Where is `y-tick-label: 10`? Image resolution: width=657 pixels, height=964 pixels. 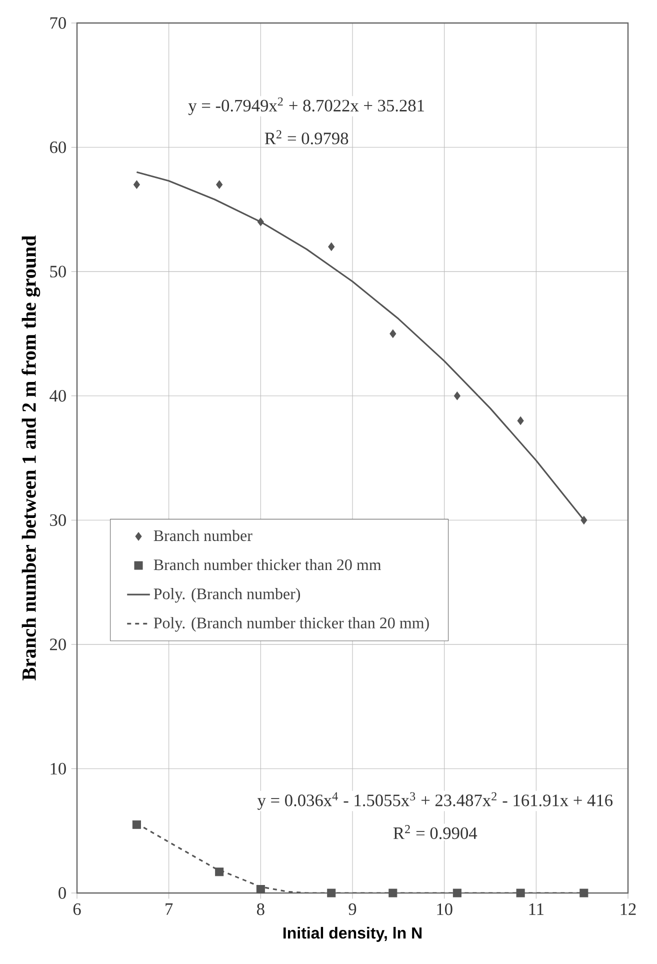 y-tick-label: 10 is located at coordinates (58, 768).